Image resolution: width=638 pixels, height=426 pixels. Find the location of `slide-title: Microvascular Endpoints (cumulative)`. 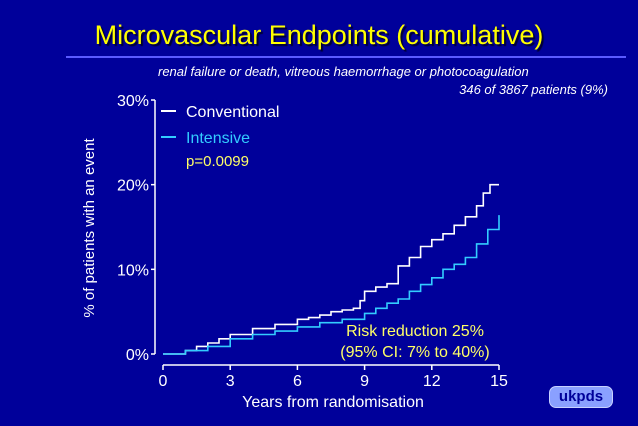

slide-title: Microvascular Endpoints (cumulative) is located at coordinates (319, 35).